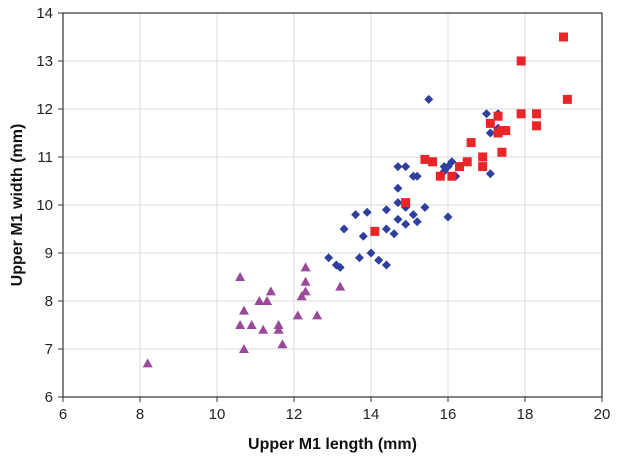 This screenshot has width=617, height=458. What do you see at coordinates (140, 414) in the screenshot?
I see `x-tick-label: 8` at bounding box center [140, 414].